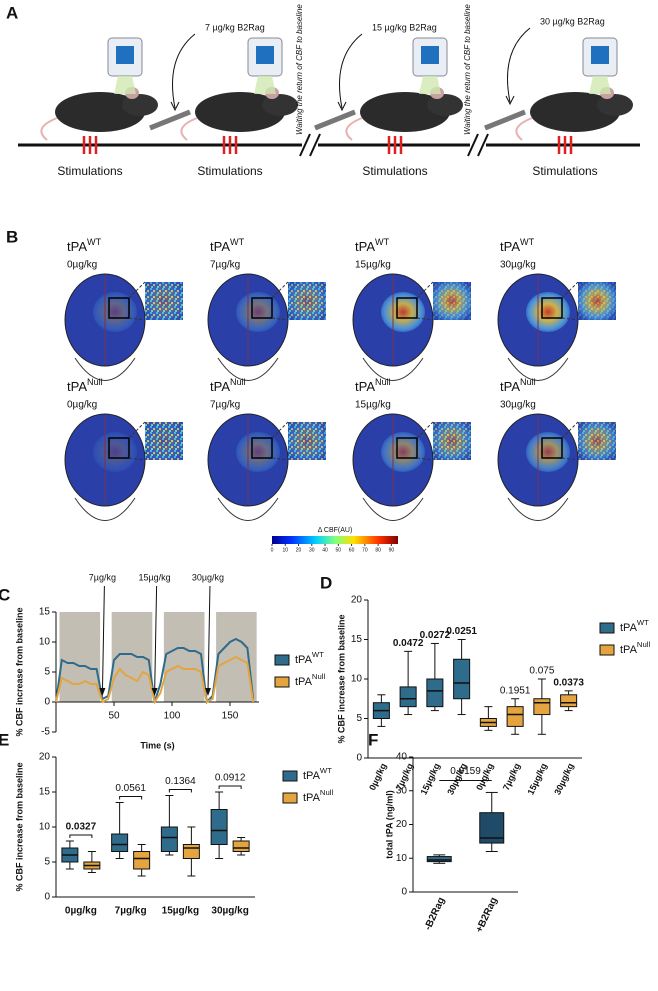 The image size is (658, 991). Describe the element at coordinates (354, 129) in the screenshot. I see `mouse-tail` at that location.